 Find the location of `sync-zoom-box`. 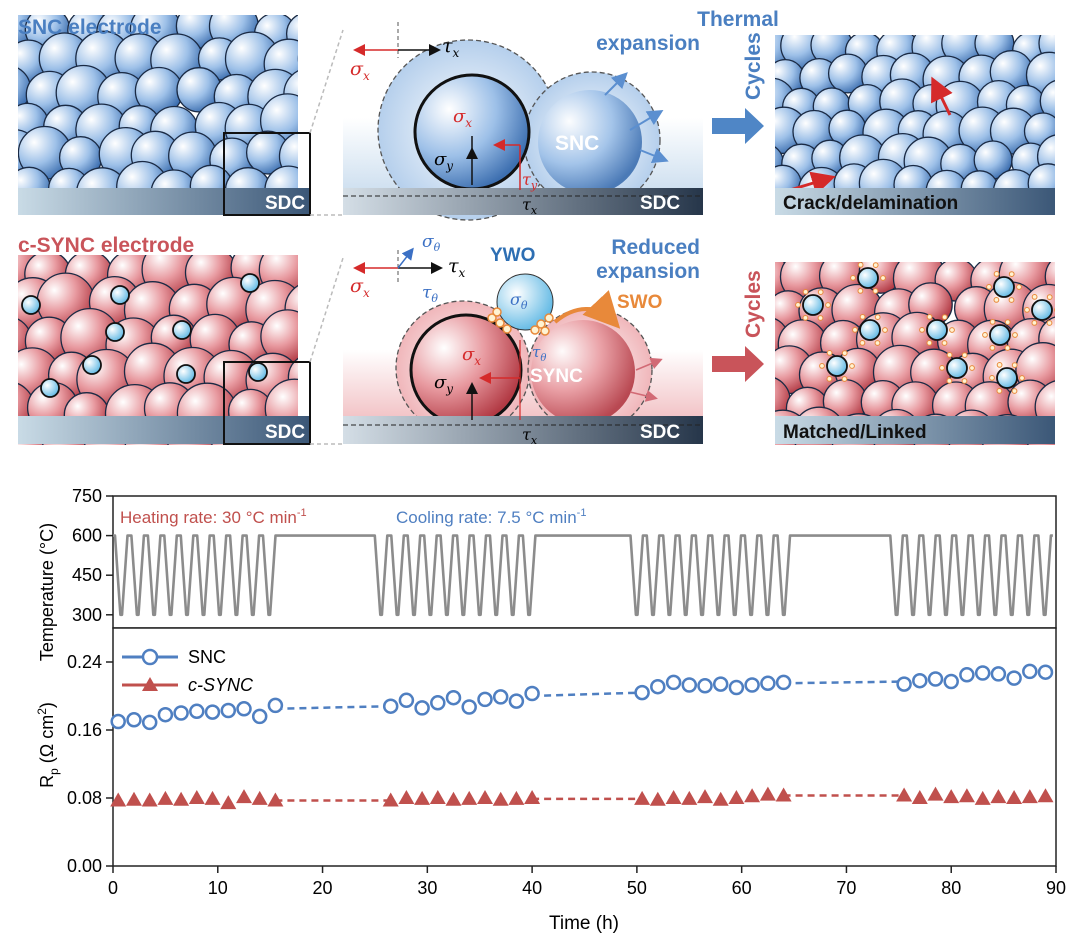

sync-zoom-box is located at coordinates (267, 403).